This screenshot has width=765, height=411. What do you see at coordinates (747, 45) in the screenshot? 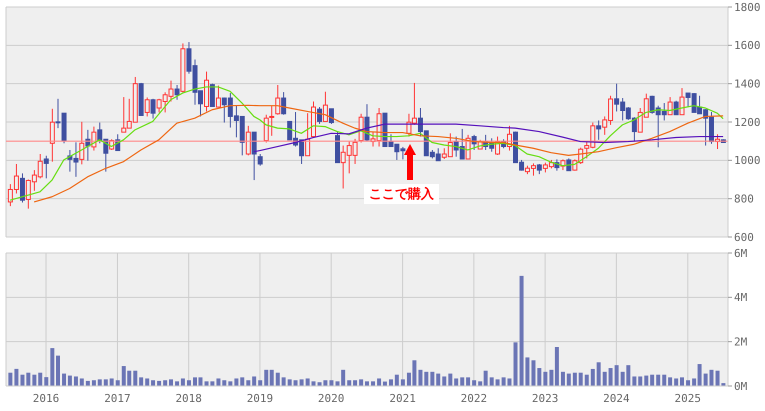
I see `y-tick-label: 1600` at bounding box center [747, 45].